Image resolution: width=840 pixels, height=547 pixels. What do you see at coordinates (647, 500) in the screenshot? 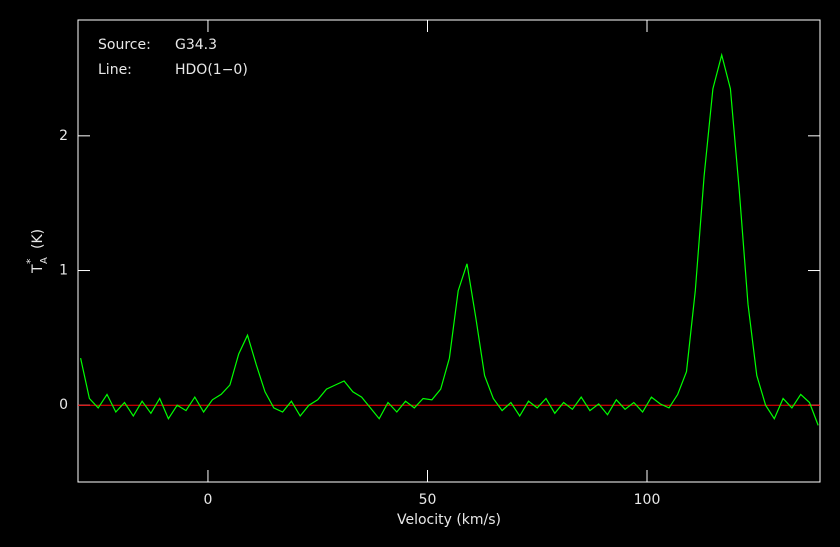
I see `x-tick-label: 100` at bounding box center [647, 500].